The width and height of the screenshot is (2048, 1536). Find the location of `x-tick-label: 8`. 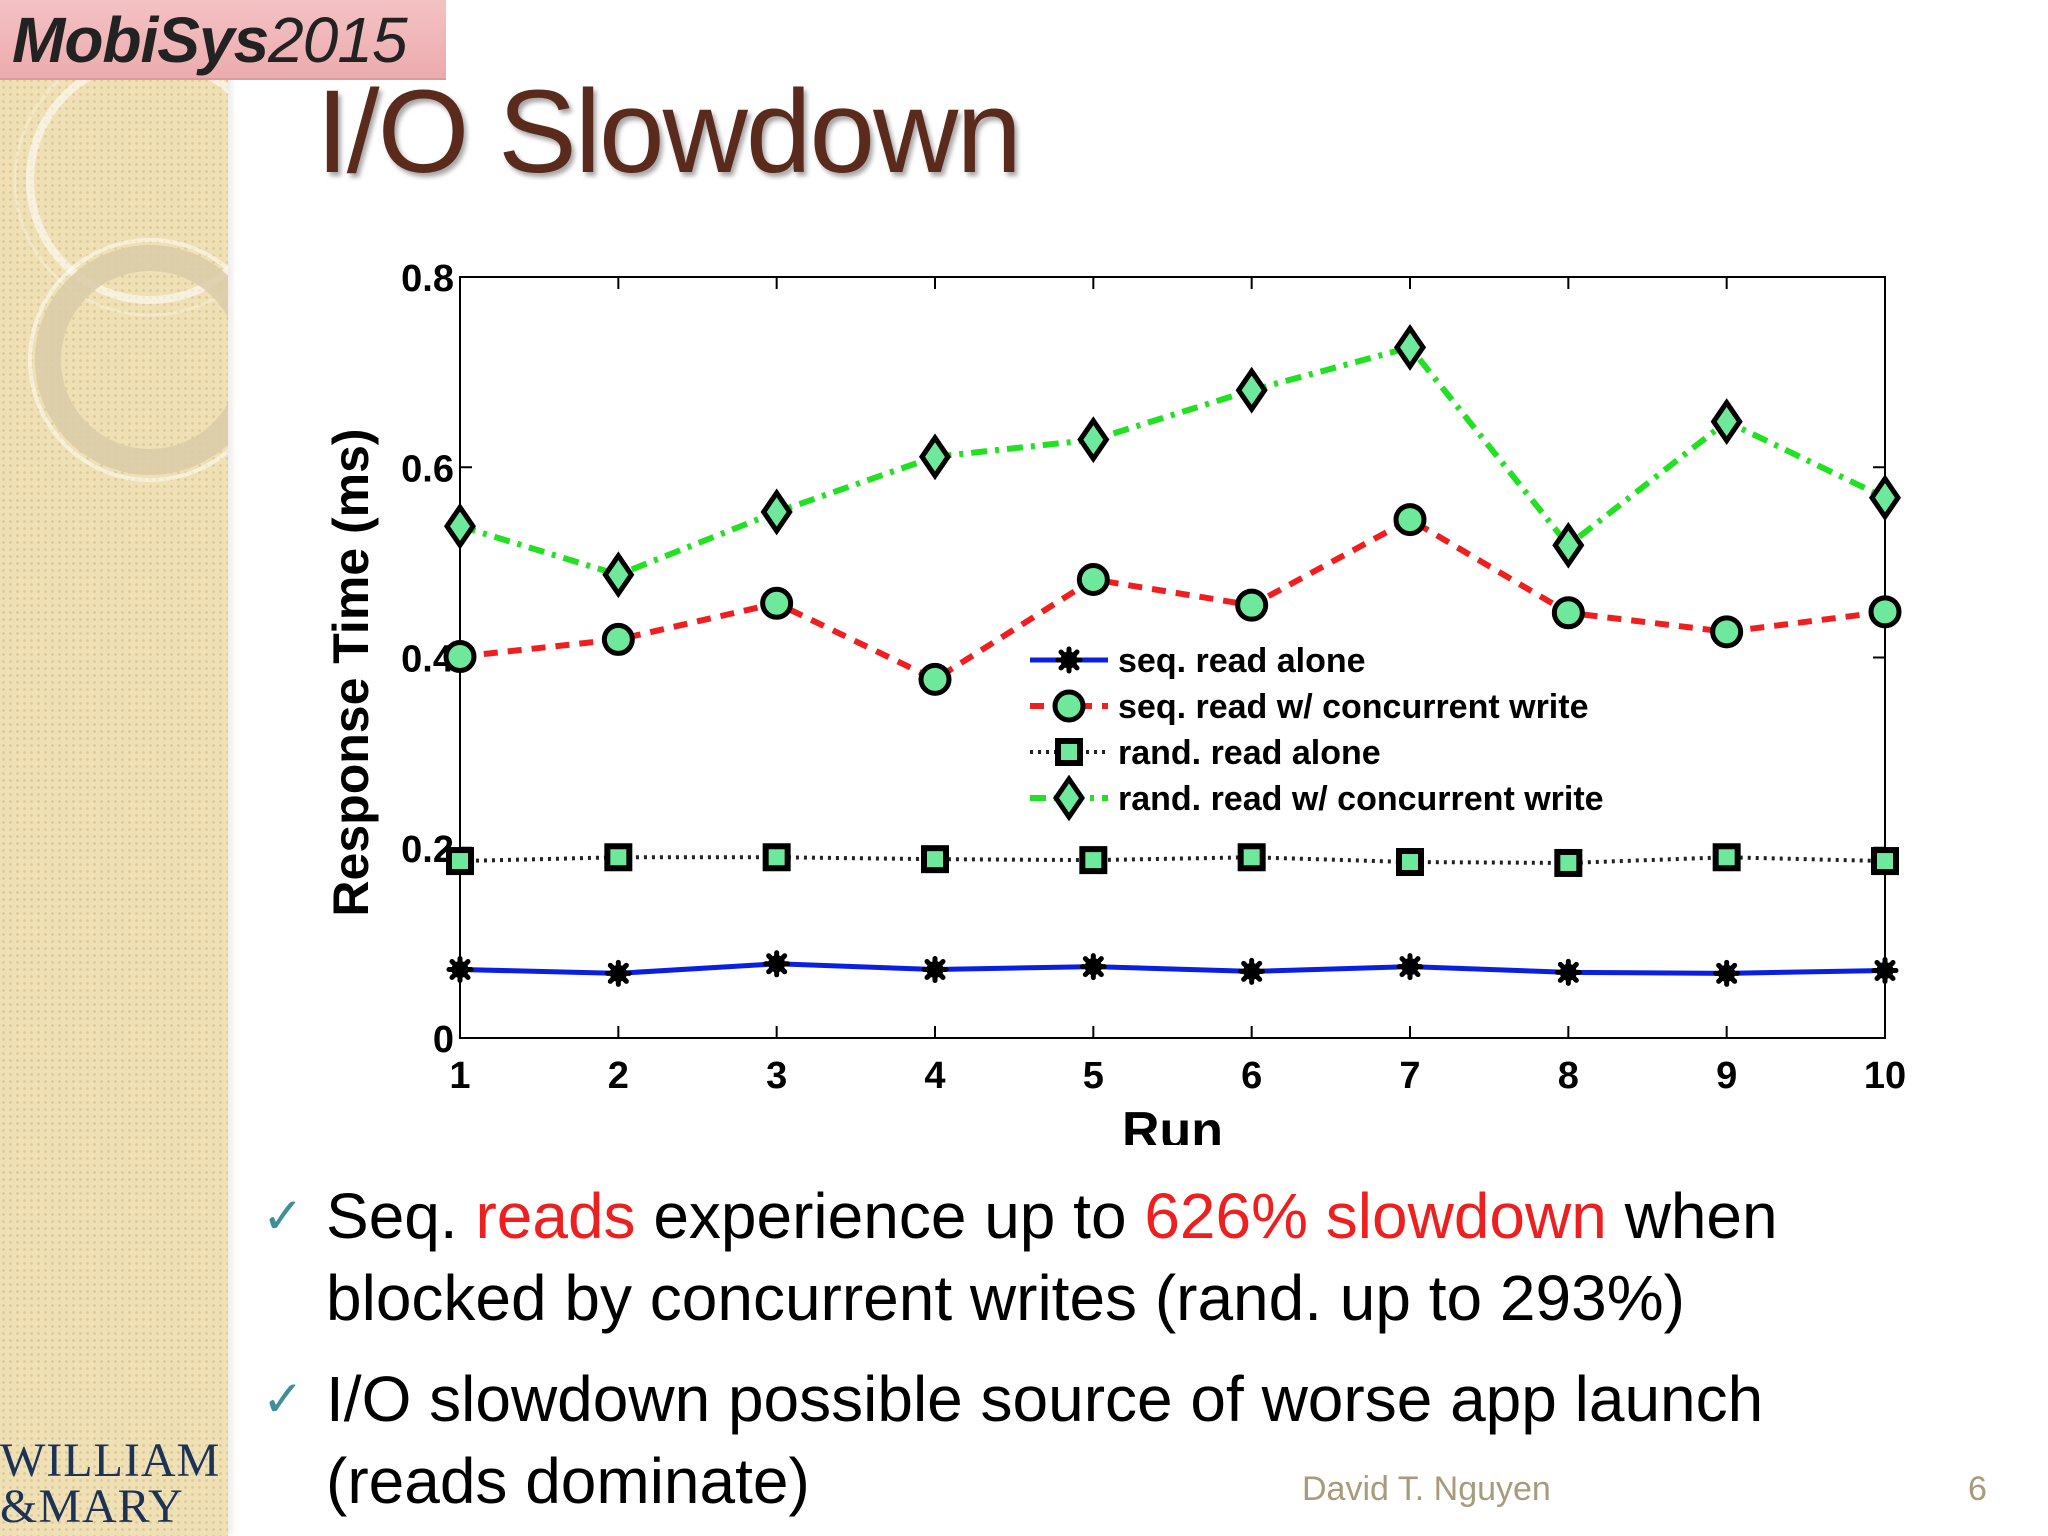

x-tick-label: 8 is located at coordinates (1568, 1076).